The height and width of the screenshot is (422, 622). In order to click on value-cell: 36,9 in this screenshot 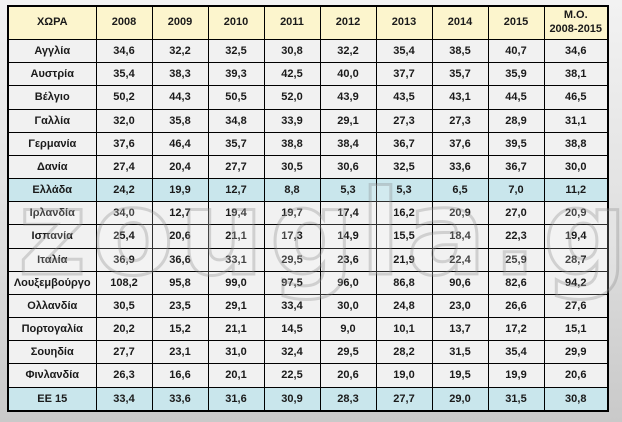, I will do `click(124, 259)`.